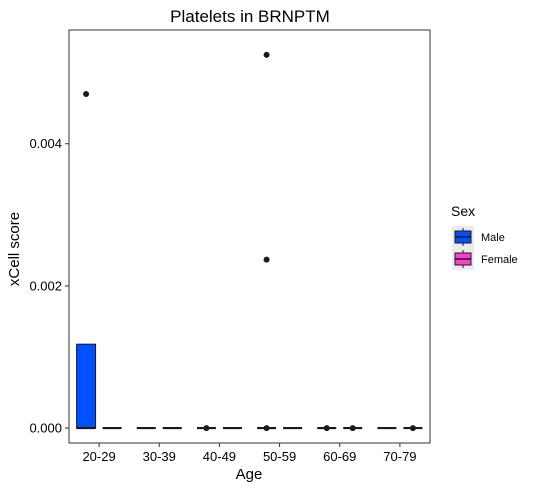 The image size is (536, 489). Describe the element at coordinates (250, 16) in the screenshot. I see `chart-title: Platelets in BRNPTM` at that location.